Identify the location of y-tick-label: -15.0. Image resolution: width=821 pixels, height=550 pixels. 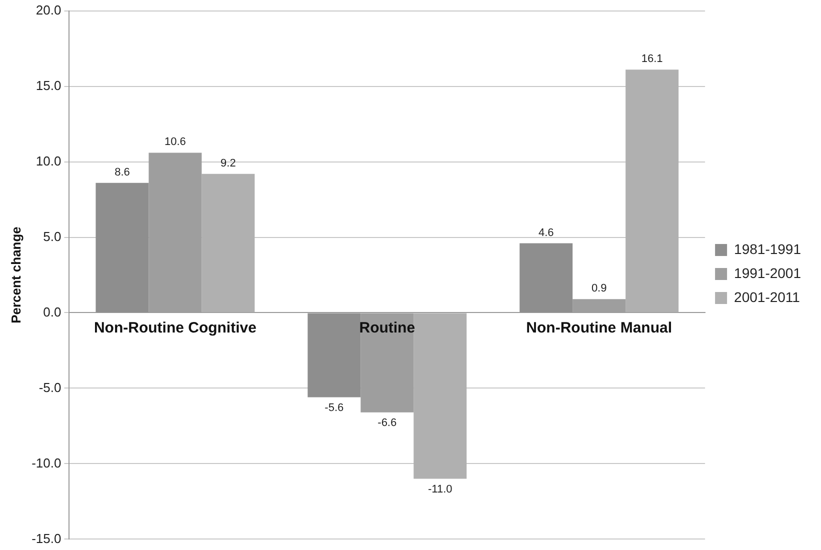
(47, 538).